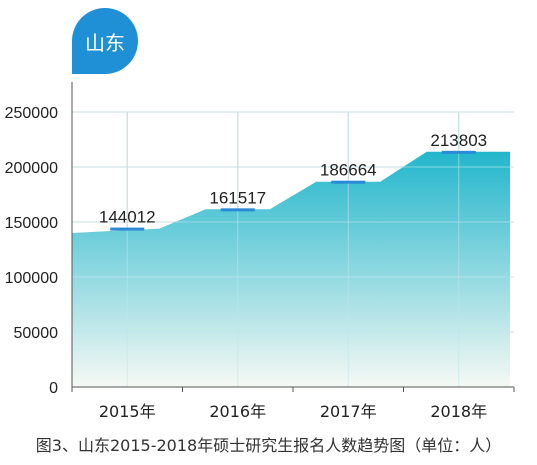  I want to click on x-tick-label-2: 2017年, so click(348, 411).